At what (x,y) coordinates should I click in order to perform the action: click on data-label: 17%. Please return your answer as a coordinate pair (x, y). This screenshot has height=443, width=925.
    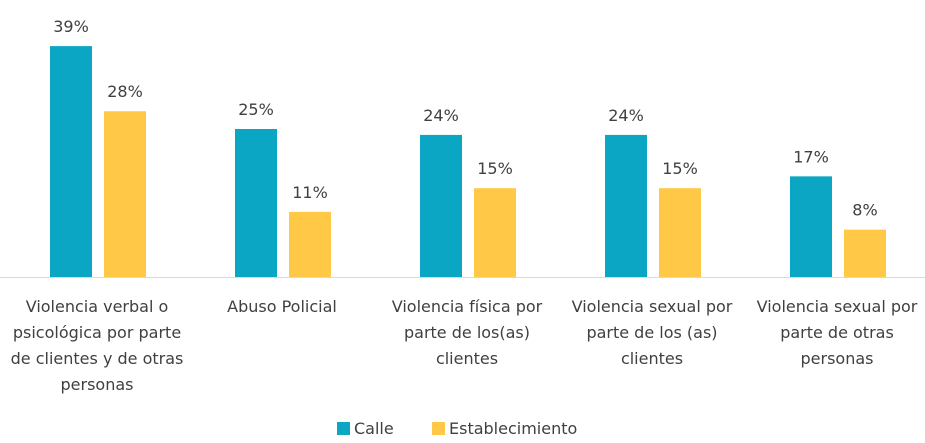
    Looking at the image, I should click on (811, 156).